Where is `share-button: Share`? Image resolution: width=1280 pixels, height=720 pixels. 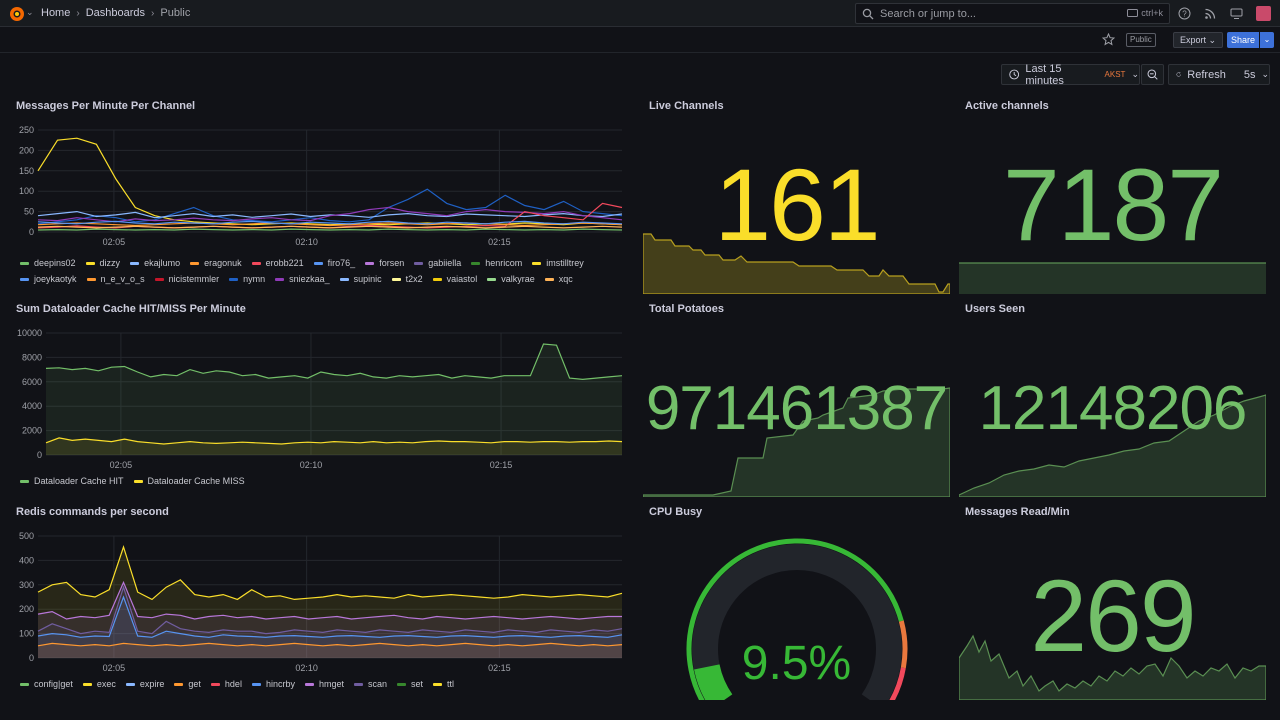 share-button: Share is located at coordinates (1243, 40).